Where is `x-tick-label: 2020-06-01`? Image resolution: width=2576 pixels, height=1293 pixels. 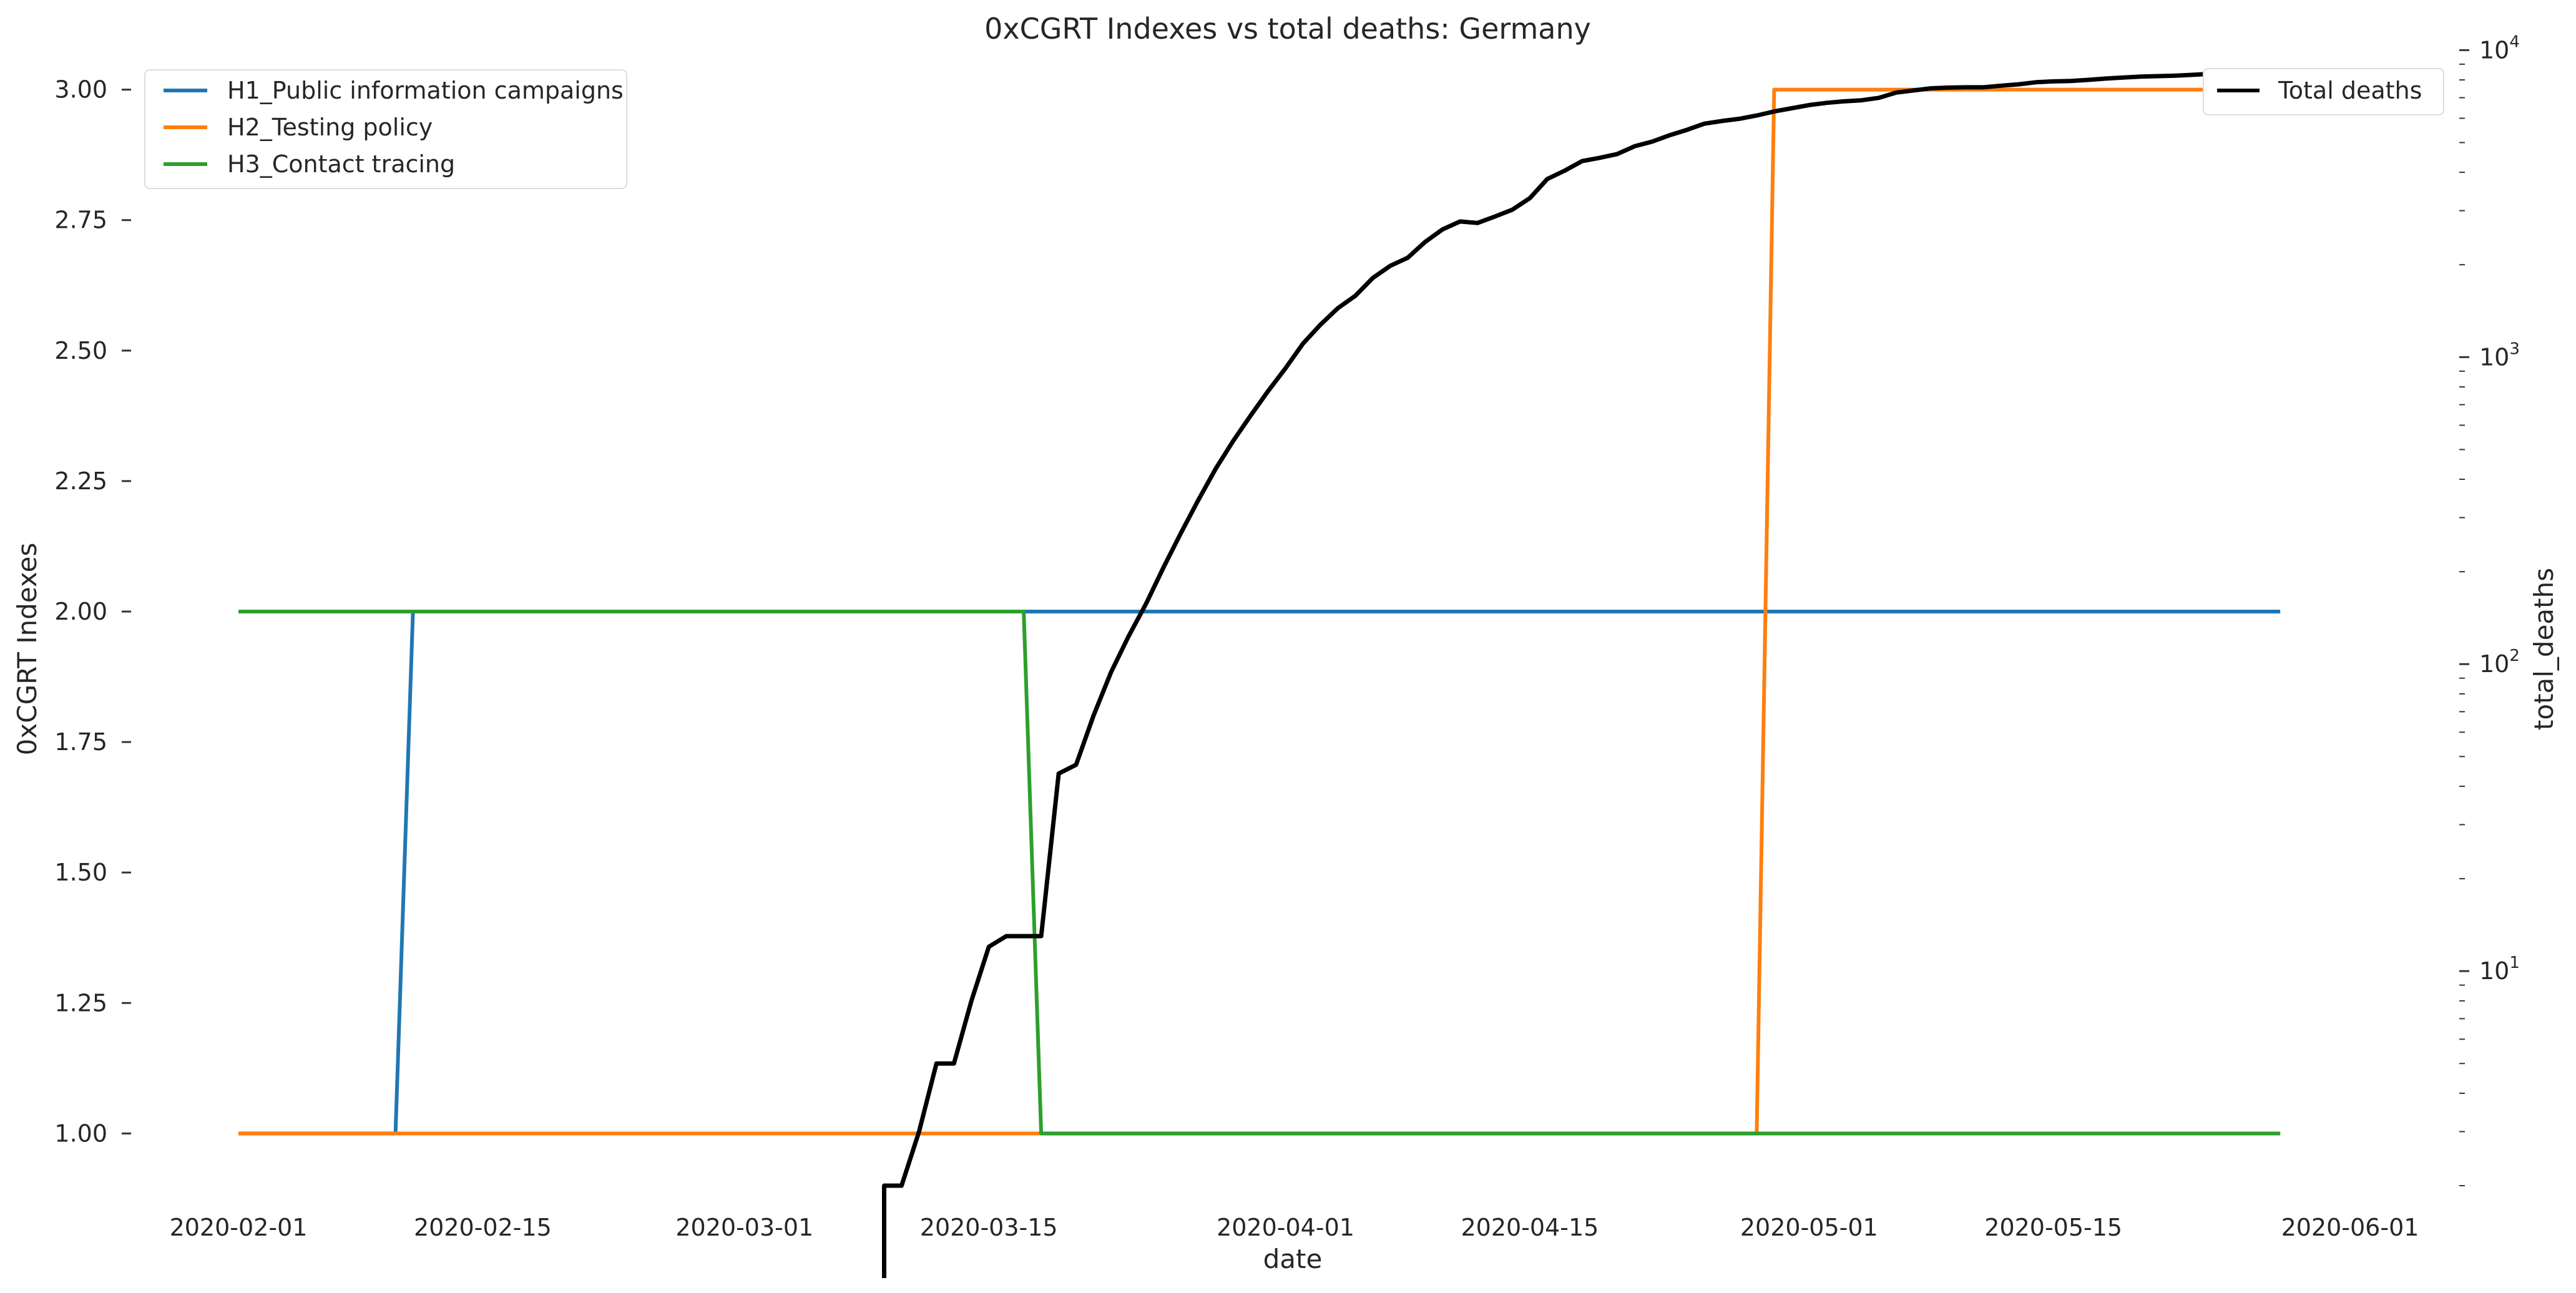
x-tick-label: 2020-06-01 is located at coordinates (2350, 1227).